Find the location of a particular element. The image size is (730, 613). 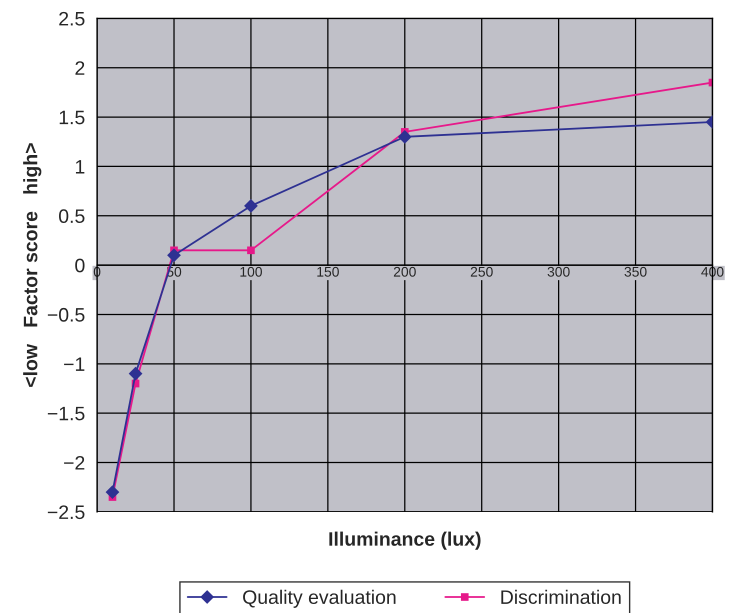

x-tick-label: 100 is located at coordinates (251, 271).